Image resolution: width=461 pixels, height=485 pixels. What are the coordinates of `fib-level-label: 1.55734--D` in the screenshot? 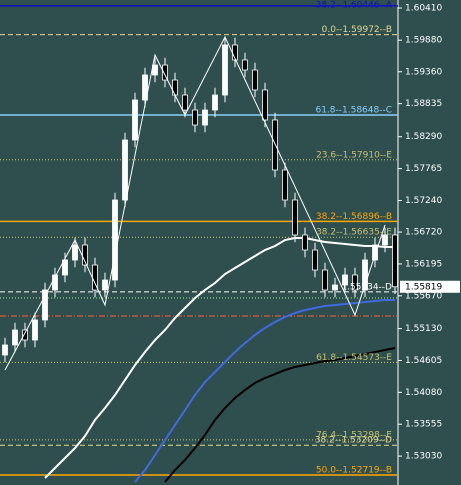 It's located at (366, 287).